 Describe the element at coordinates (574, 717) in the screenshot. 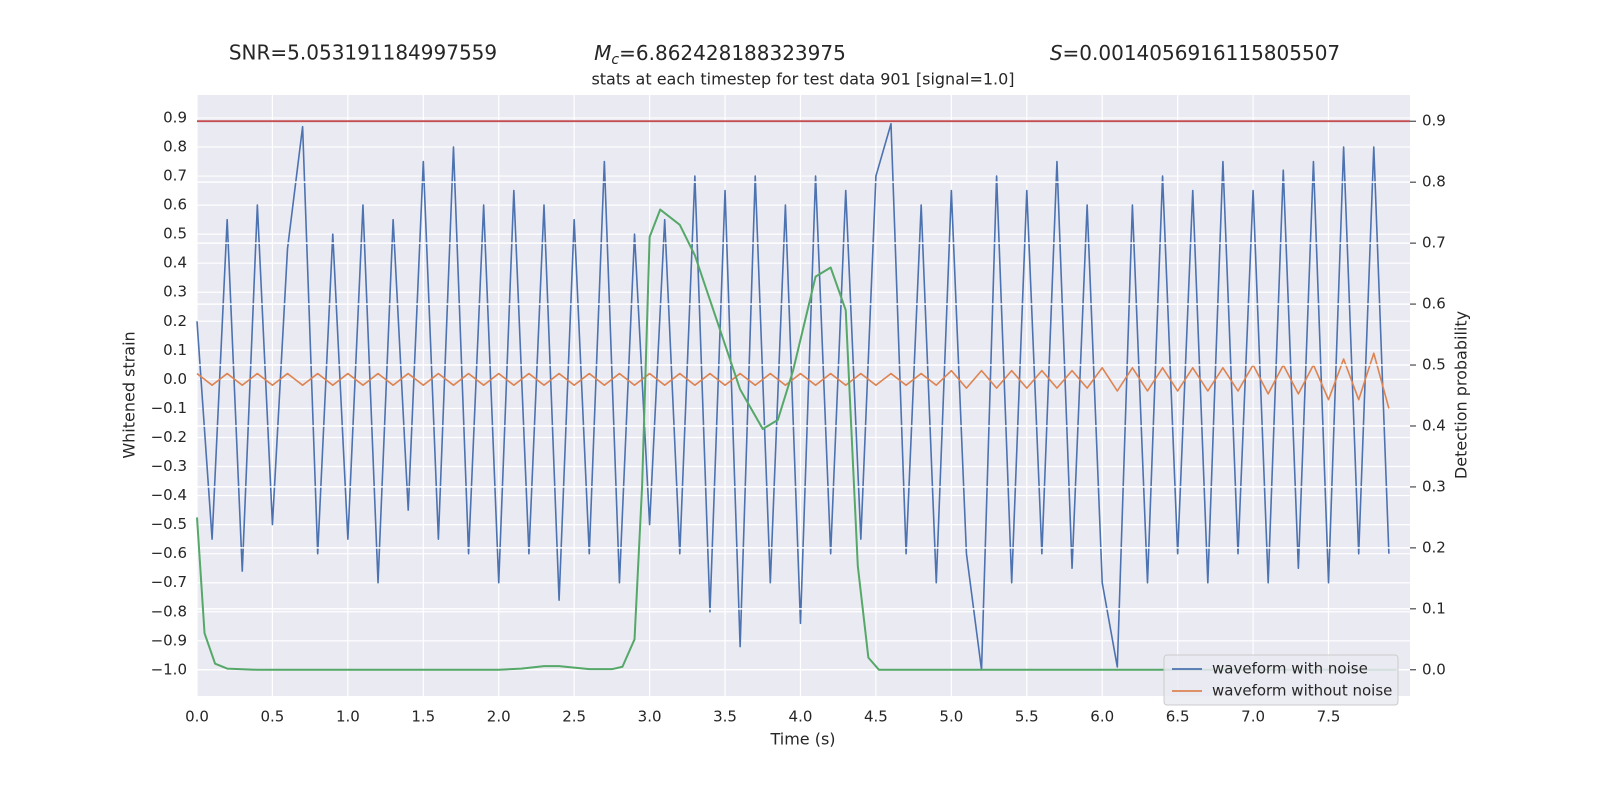

I see `x-tick-label: 2.5` at that location.